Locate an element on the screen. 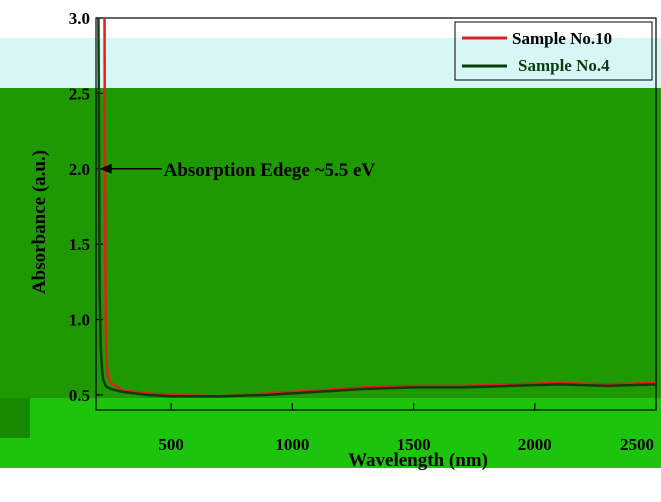 This screenshot has width=661, height=502. legend-label-sample-4: Sample No.4 is located at coordinates (564, 65).